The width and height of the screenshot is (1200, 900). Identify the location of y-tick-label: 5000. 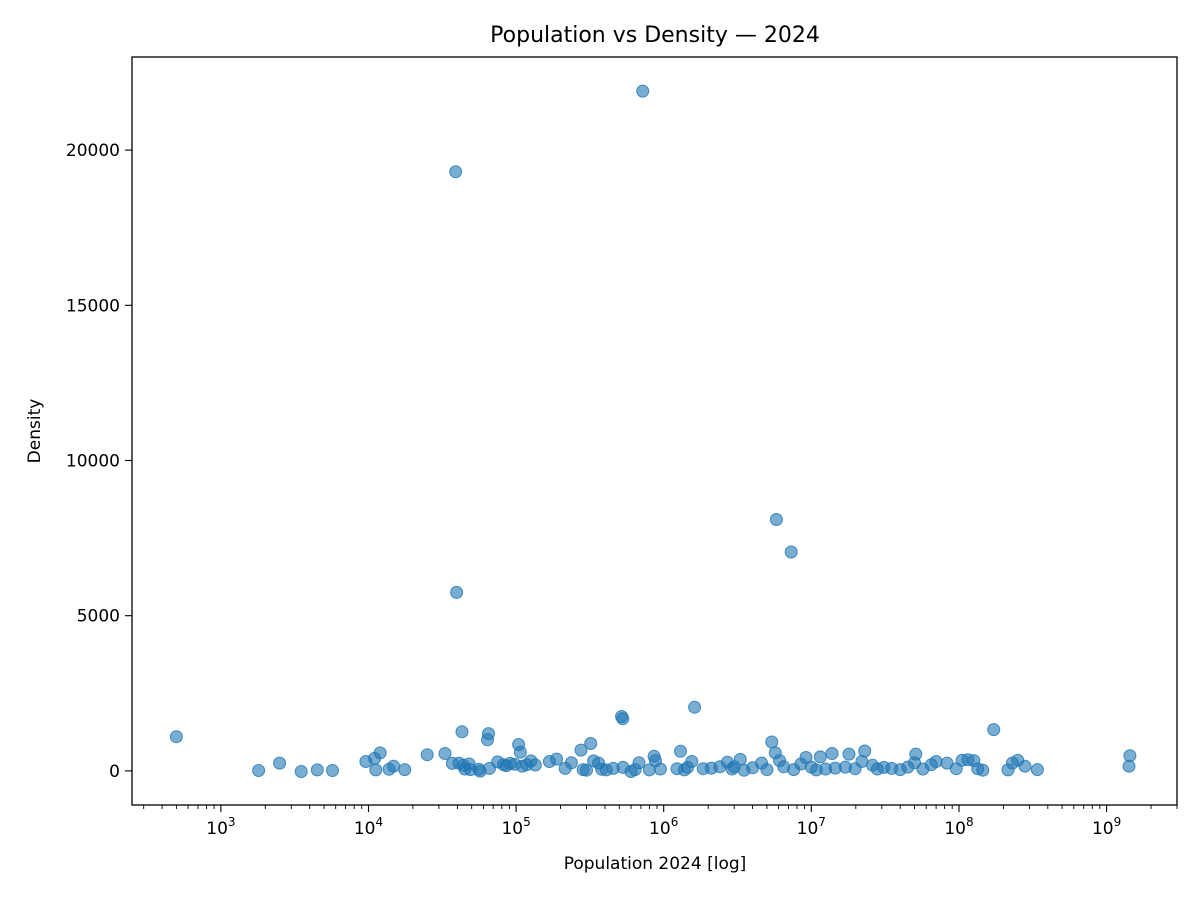
(98, 617).